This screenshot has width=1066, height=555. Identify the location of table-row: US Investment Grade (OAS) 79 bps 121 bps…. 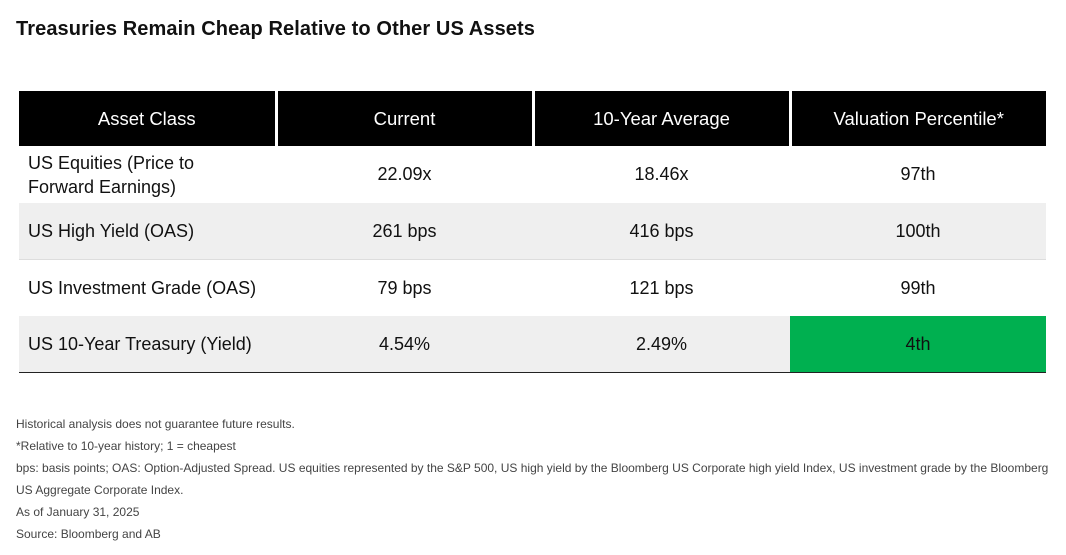
(532, 287).